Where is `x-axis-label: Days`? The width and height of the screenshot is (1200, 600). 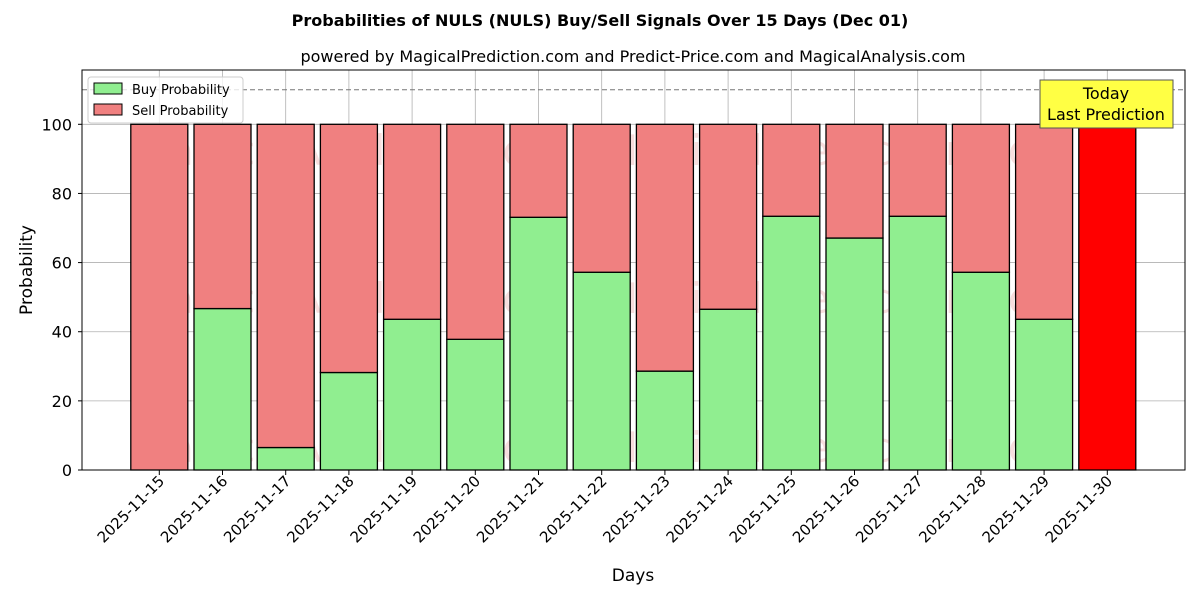 x-axis-label: Days is located at coordinates (633, 576).